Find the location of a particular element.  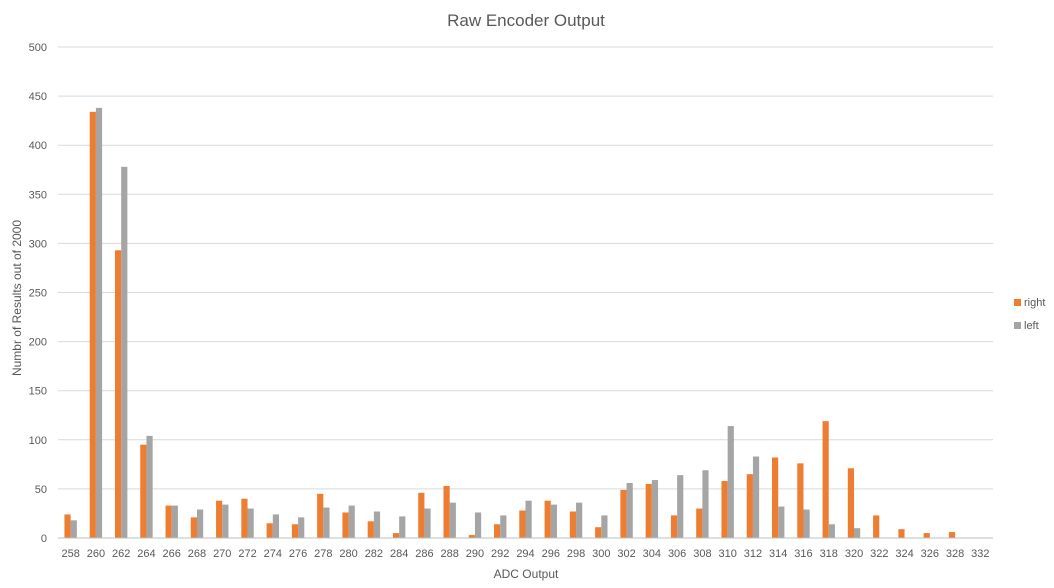

x-tick-label: 294 is located at coordinates (525, 554).